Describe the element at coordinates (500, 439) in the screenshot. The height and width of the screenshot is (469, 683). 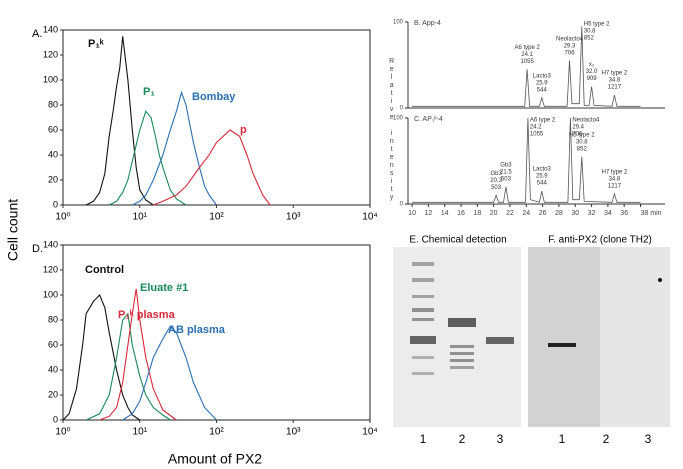
I see `lane-label: 3` at that location.